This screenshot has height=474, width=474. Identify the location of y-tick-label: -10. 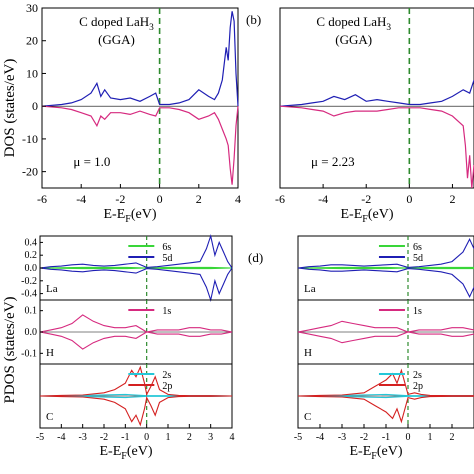
(30, 139).